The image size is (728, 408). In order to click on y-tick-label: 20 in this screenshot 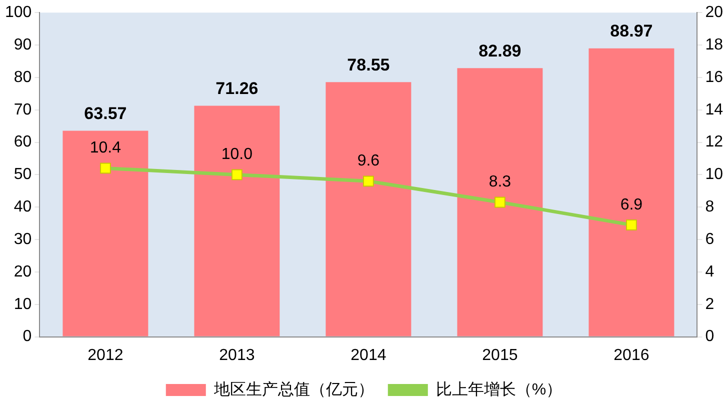, I will do `click(23, 271)`.